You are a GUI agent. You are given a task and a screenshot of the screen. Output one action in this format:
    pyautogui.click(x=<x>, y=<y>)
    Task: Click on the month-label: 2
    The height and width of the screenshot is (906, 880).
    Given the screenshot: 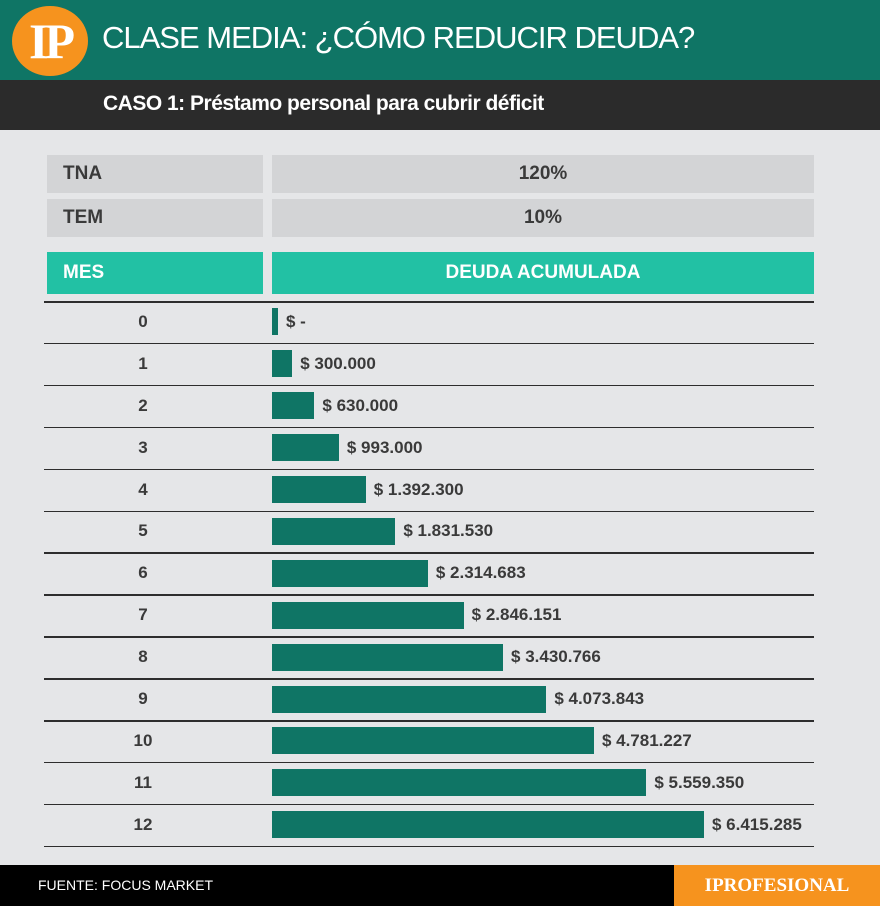 What is the action you would take?
    pyautogui.click(x=143, y=405)
    